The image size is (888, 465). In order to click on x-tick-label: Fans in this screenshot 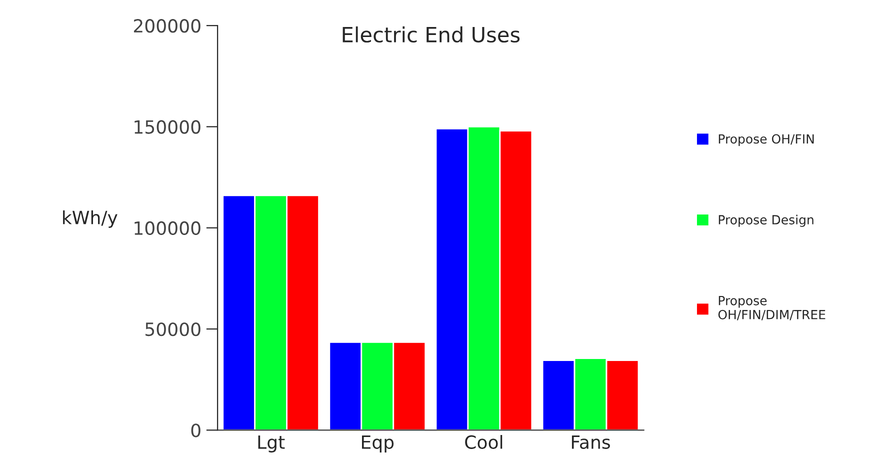, I will do `click(591, 442)`.